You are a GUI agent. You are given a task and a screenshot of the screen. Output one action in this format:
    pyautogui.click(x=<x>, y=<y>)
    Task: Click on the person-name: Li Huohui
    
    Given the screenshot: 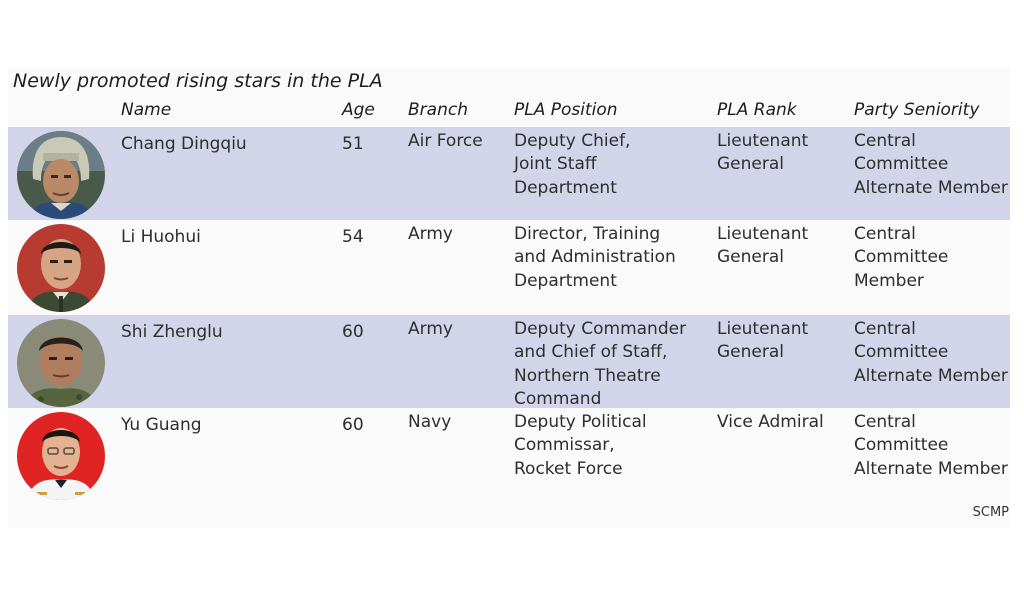 What is the action you would take?
    pyautogui.click(x=161, y=237)
    